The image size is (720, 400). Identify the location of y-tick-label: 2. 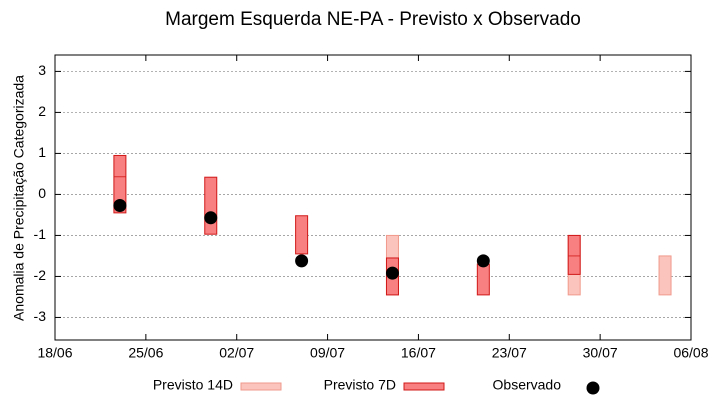
(42, 111).